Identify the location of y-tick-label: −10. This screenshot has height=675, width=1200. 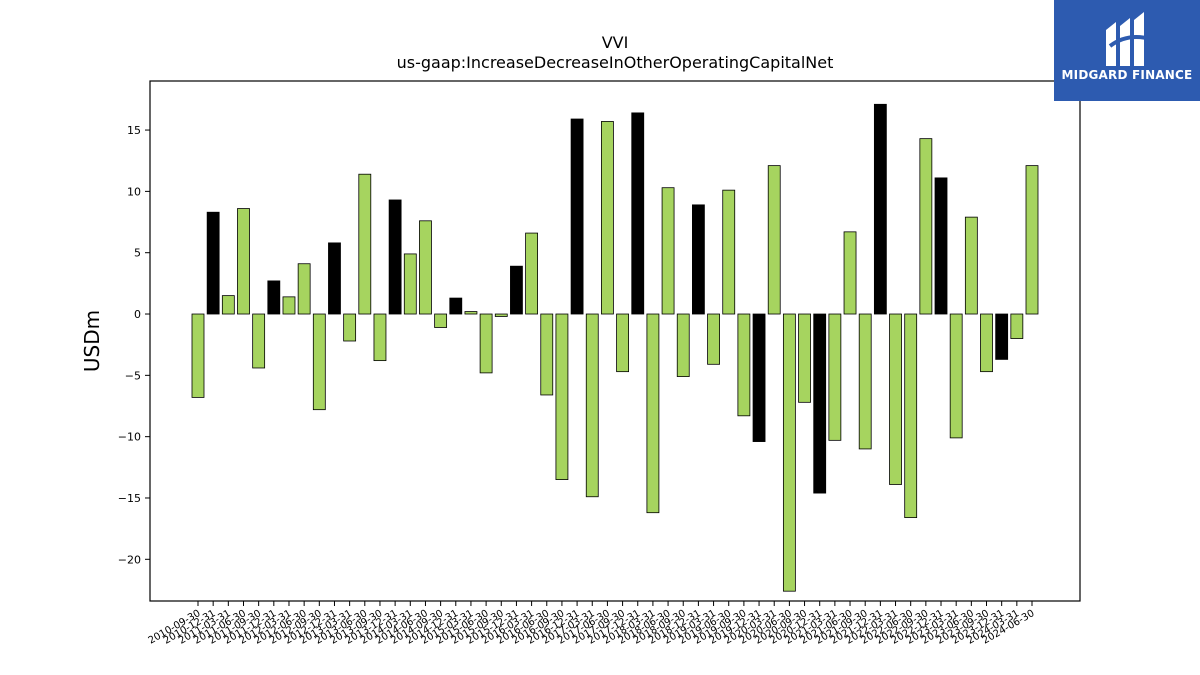
(129, 437).